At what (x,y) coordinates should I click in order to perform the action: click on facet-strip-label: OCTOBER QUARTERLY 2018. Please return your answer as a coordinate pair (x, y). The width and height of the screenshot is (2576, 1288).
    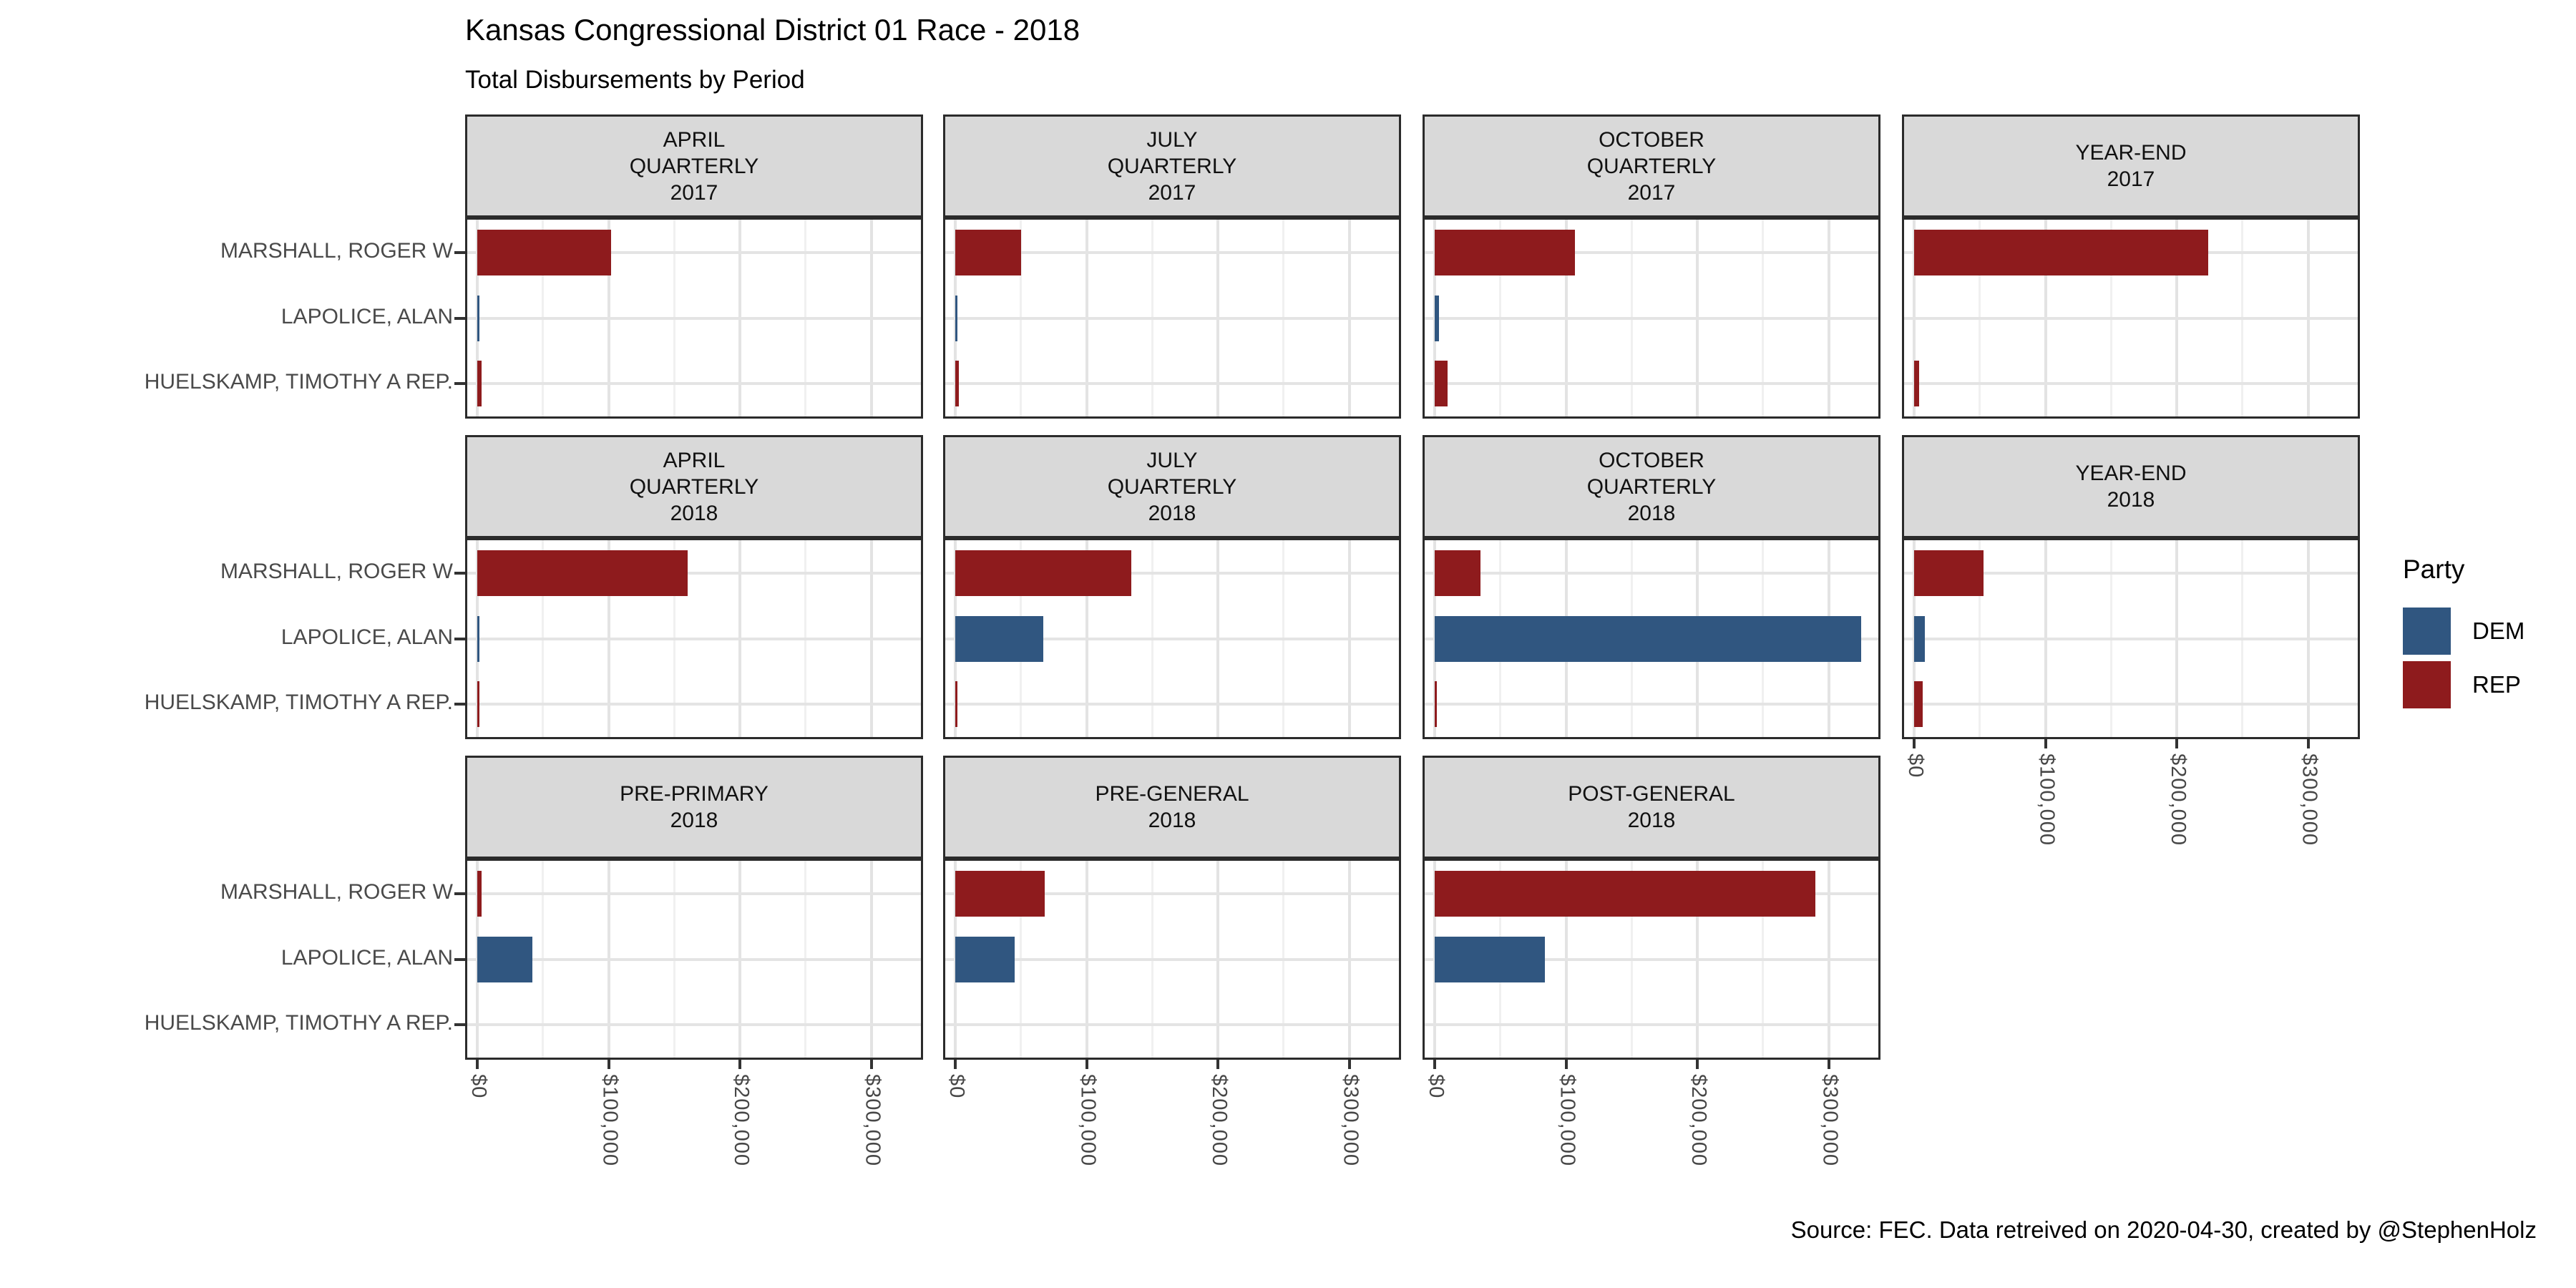
    Looking at the image, I should click on (1652, 486).